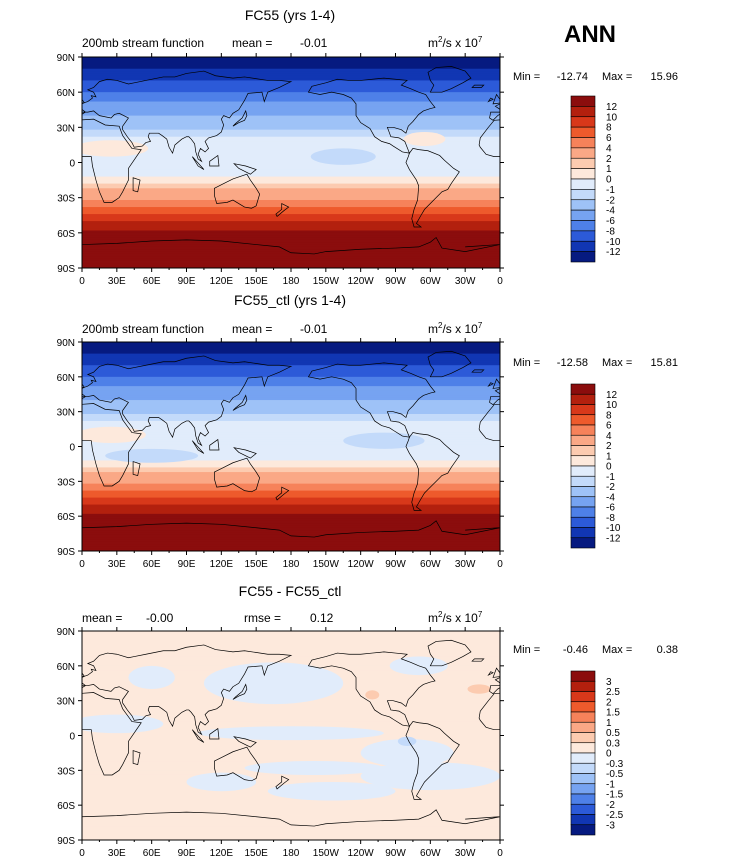 The width and height of the screenshot is (733, 866). Describe the element at coordinates (482, 444) in the screenshot. I see `coastline-outline` at that location.